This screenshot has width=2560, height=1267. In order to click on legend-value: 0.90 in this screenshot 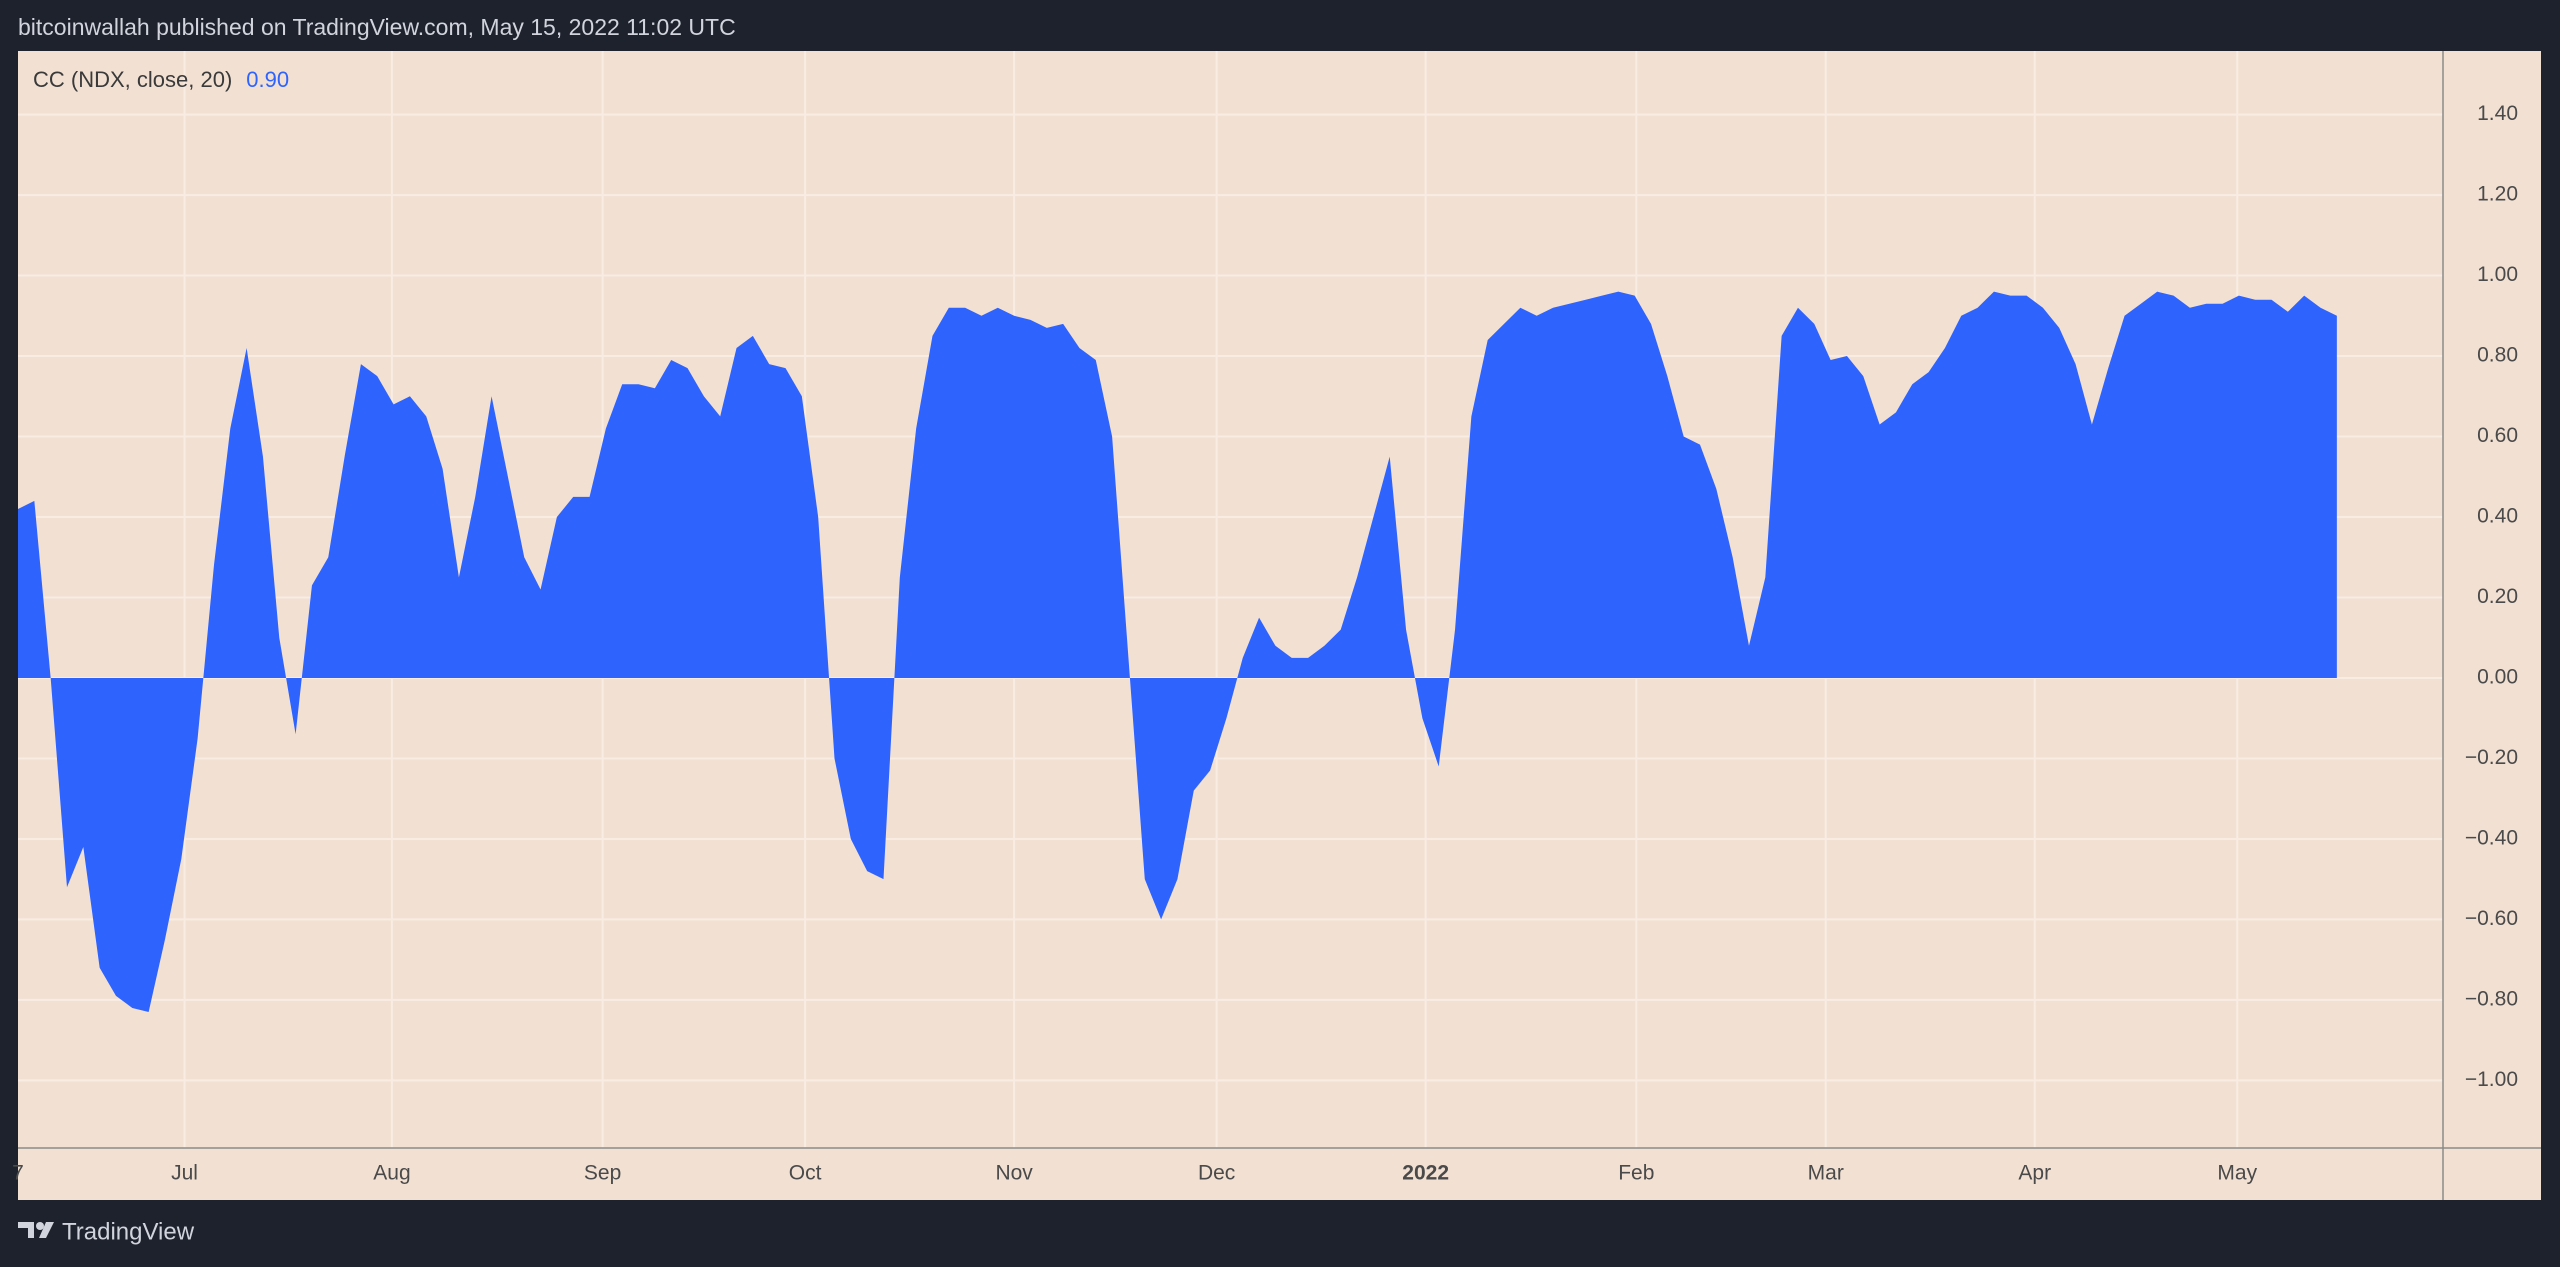, I will do `click(267, 79)`.